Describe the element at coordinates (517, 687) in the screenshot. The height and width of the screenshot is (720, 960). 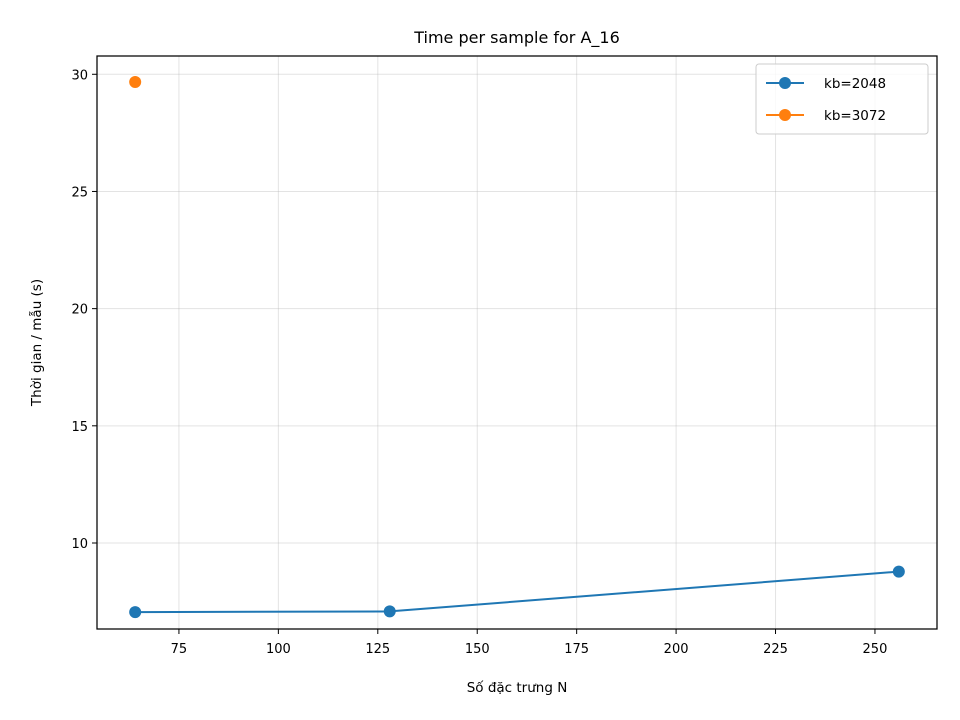
I see `x-axis-label: Số đặc trưng N` at that location.